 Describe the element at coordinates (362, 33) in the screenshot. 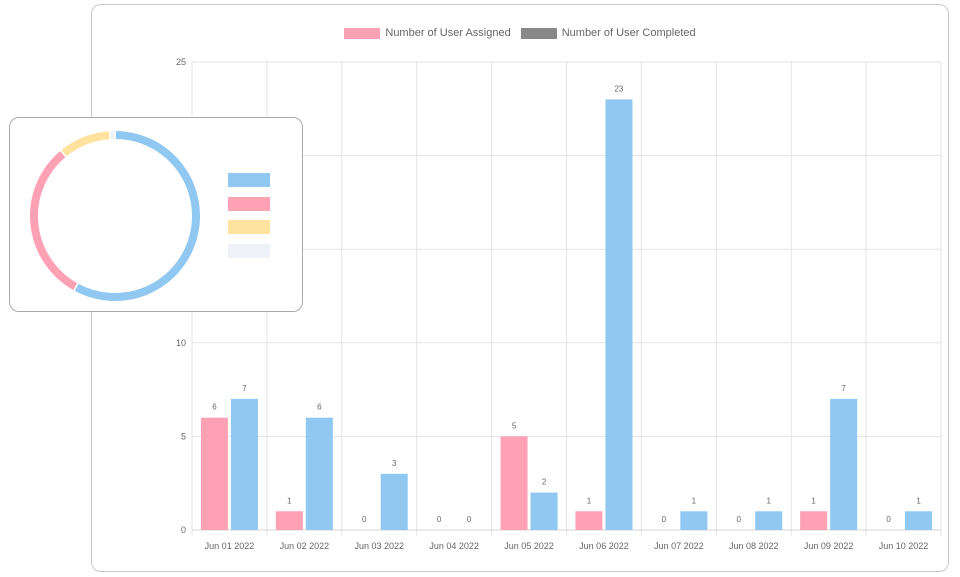

I see `legend-swatch-assigned` at that location.